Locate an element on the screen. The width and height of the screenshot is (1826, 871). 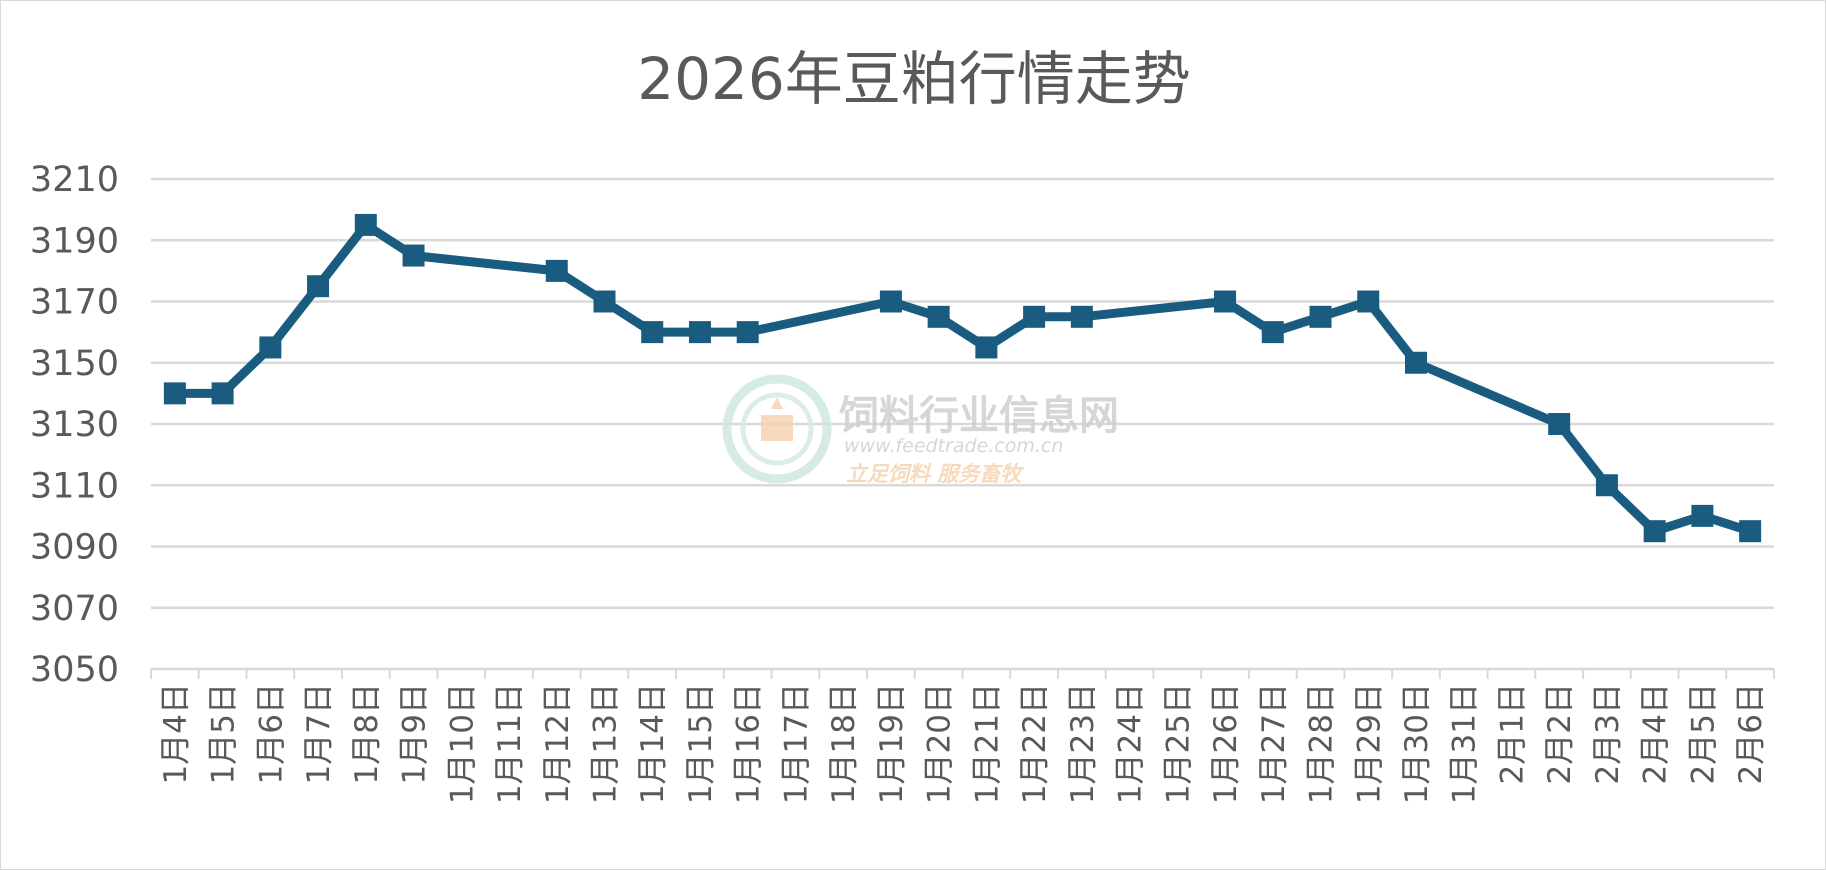
y-tick-label: 3110 is located at coordinates (74, 486).